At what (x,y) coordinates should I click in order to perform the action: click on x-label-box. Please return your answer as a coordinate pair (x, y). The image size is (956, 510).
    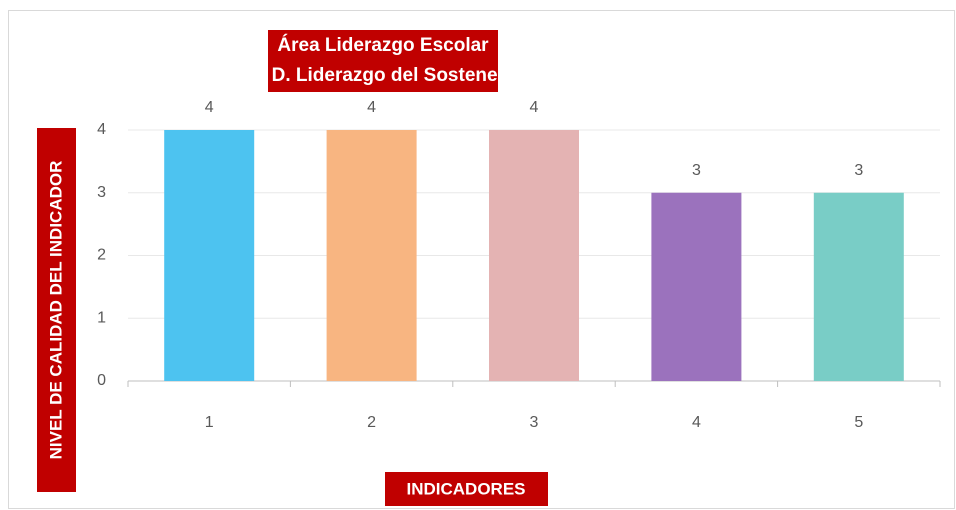
    Looking at the image, I should click on (466, 489).